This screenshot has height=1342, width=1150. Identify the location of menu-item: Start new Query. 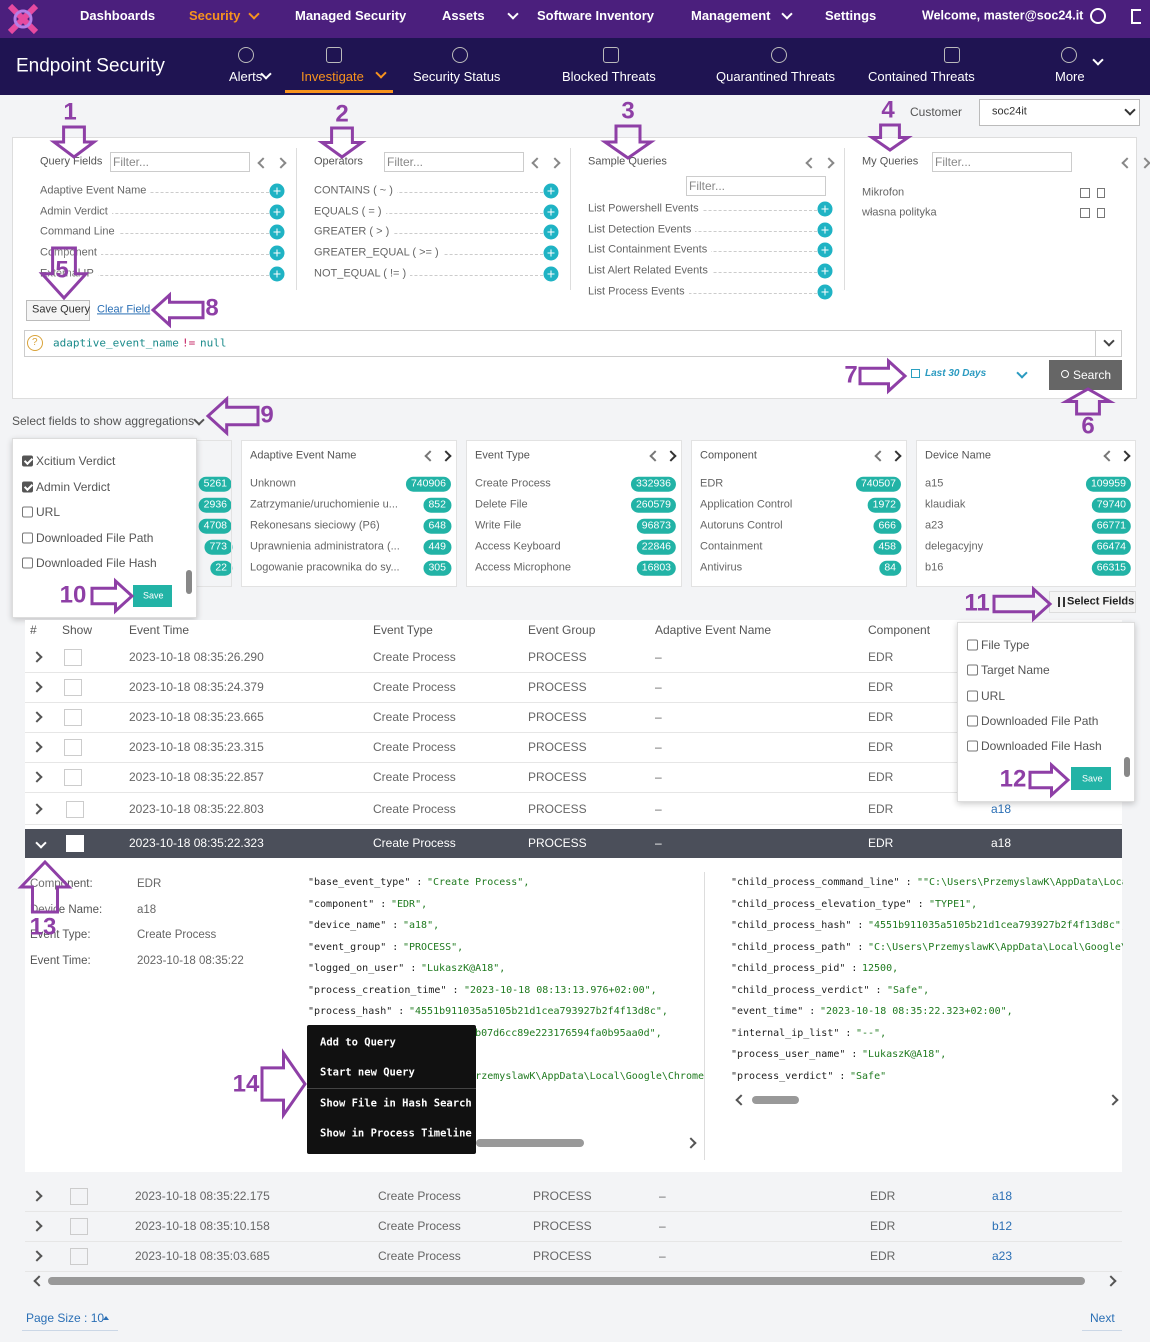
(367, 1072).